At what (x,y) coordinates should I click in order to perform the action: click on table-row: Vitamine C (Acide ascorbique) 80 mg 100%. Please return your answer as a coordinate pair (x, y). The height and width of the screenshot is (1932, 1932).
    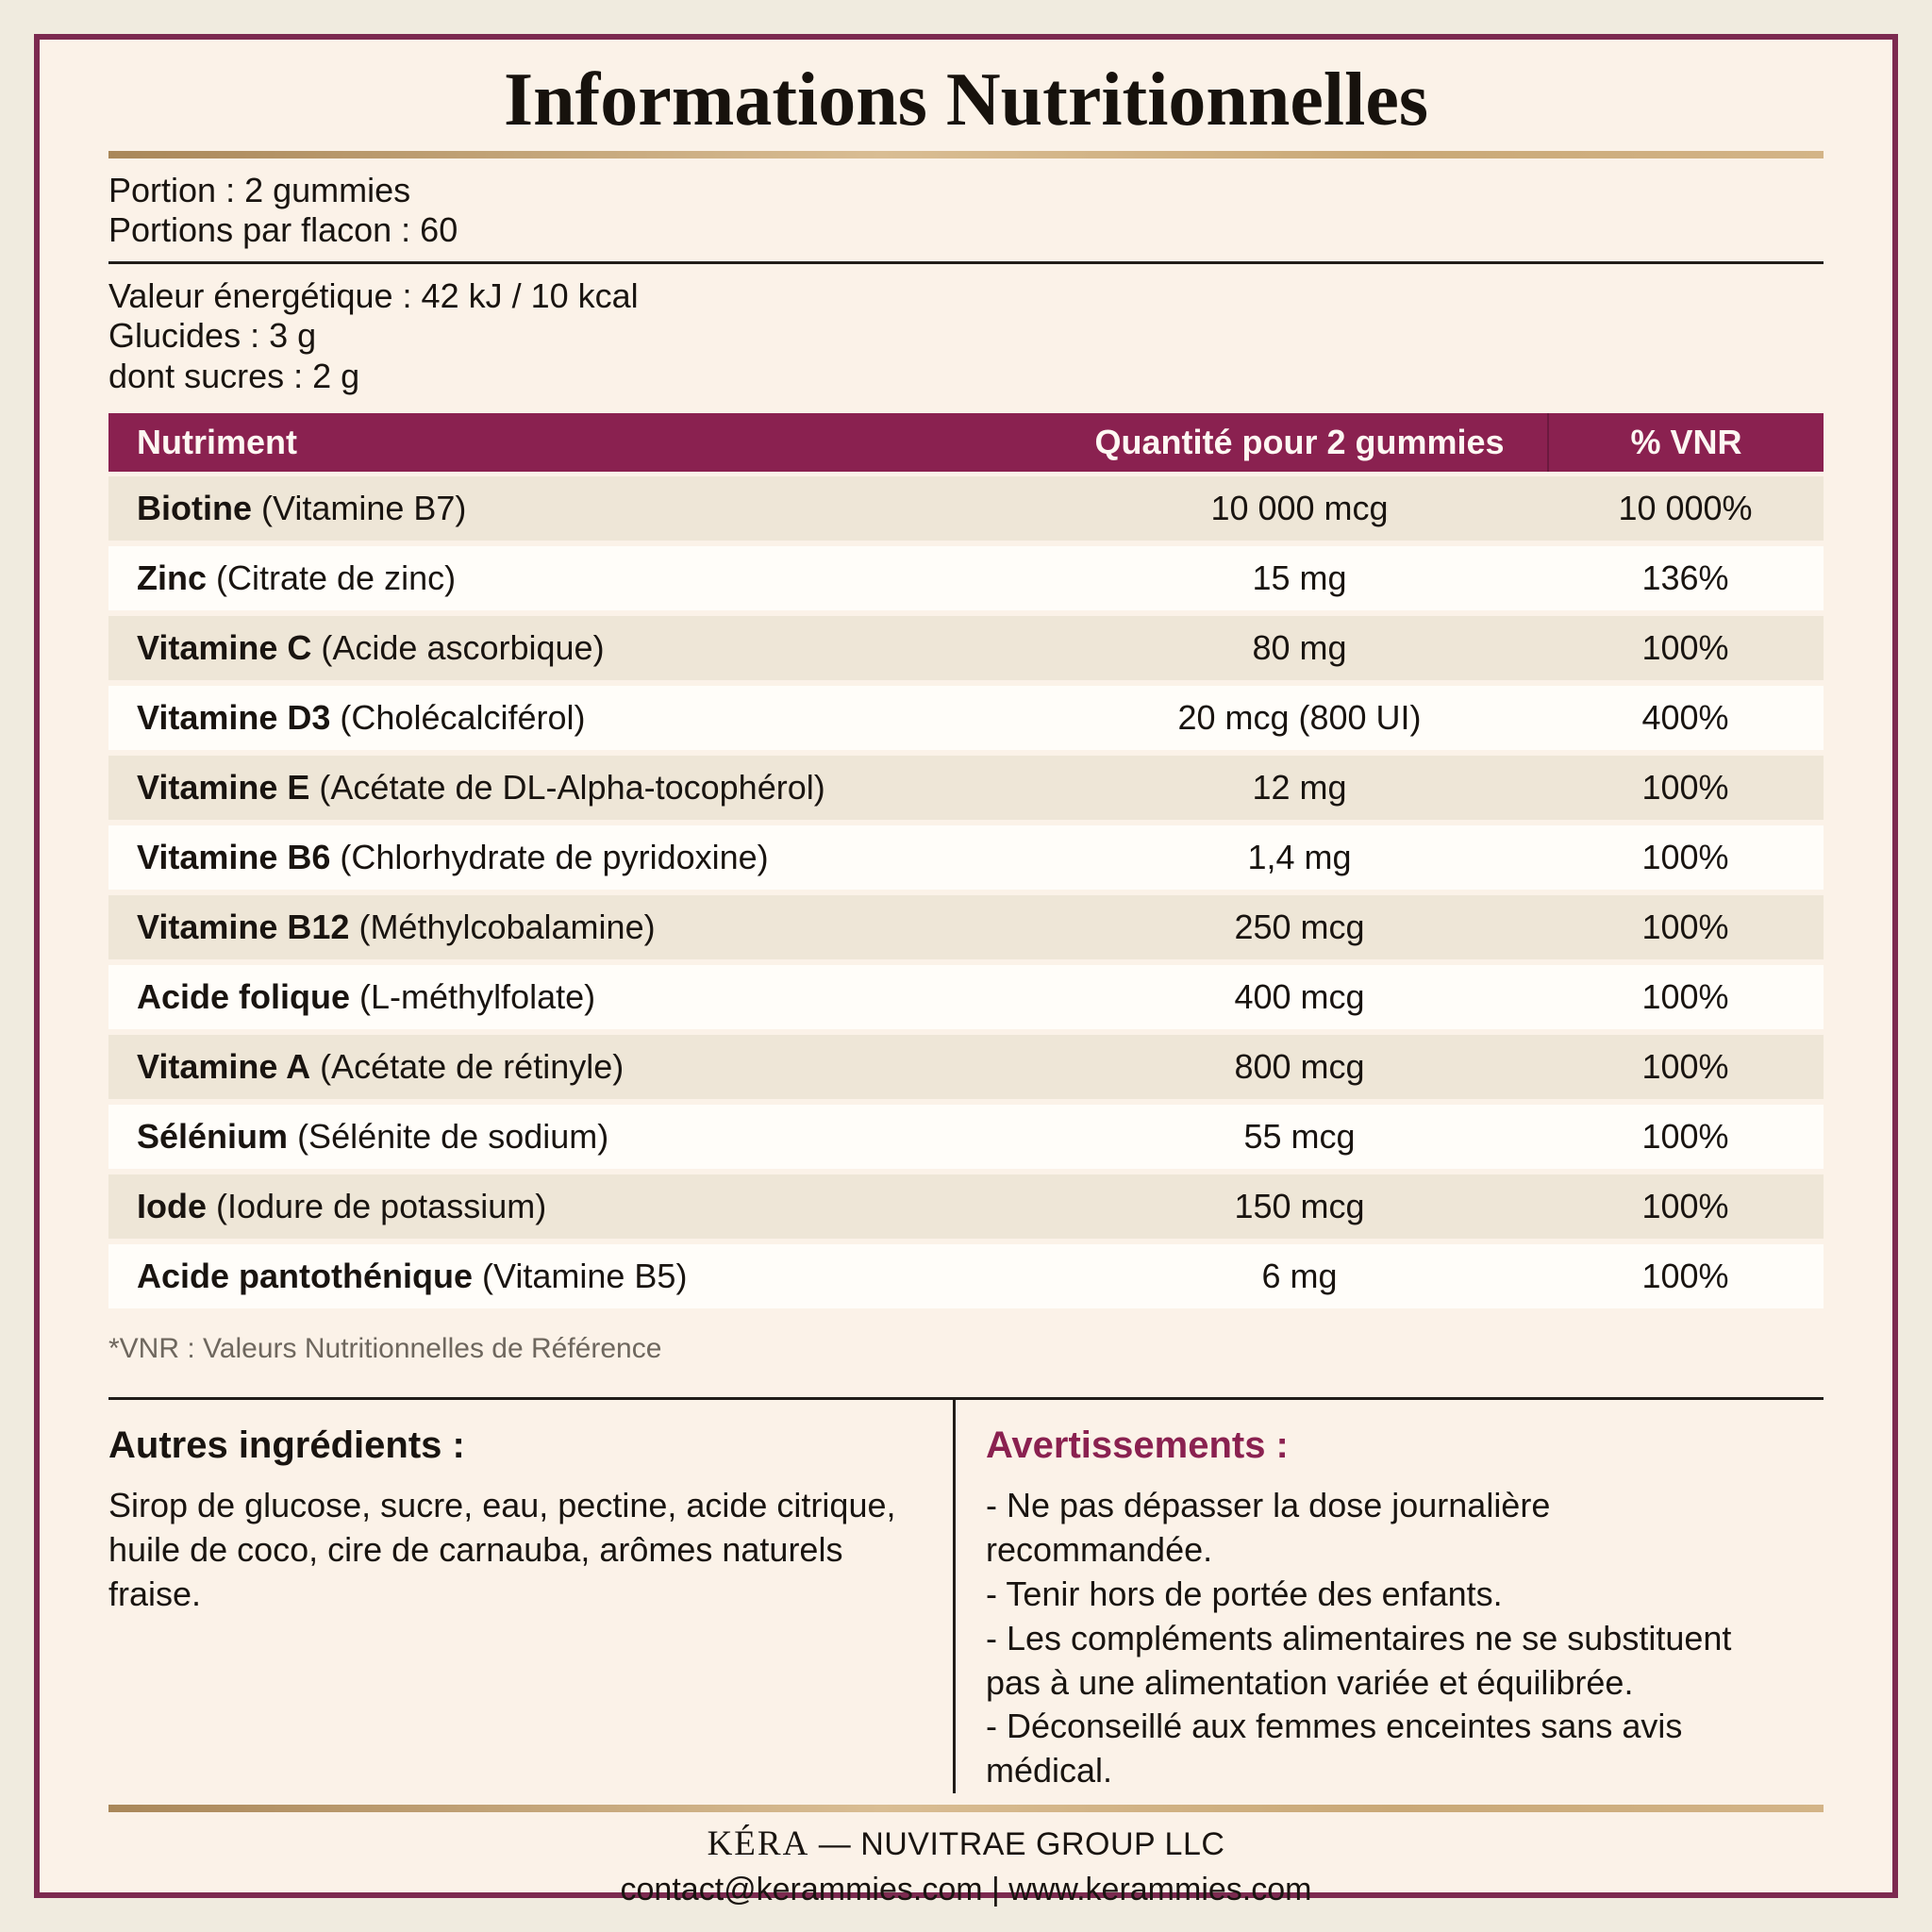
    Looking at the image, I should click on (966, 648).